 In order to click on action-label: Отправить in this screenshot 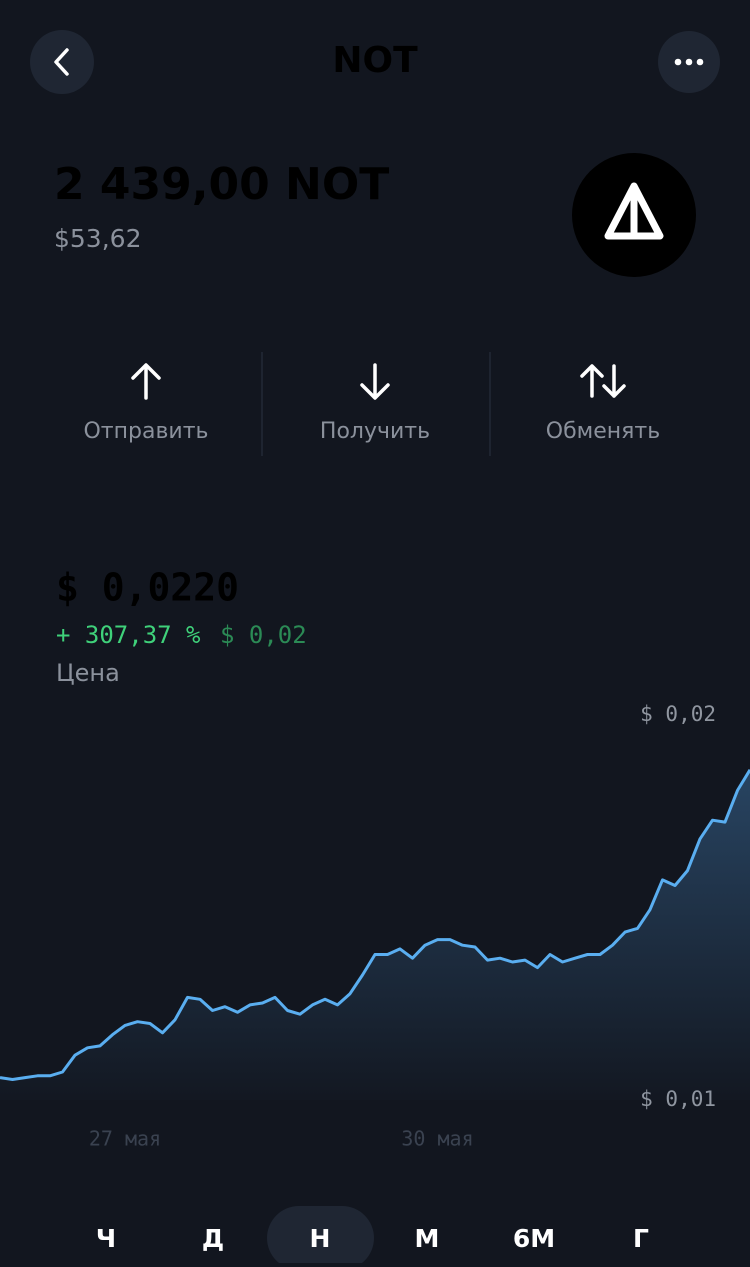, I will do `click(145, 431)`.